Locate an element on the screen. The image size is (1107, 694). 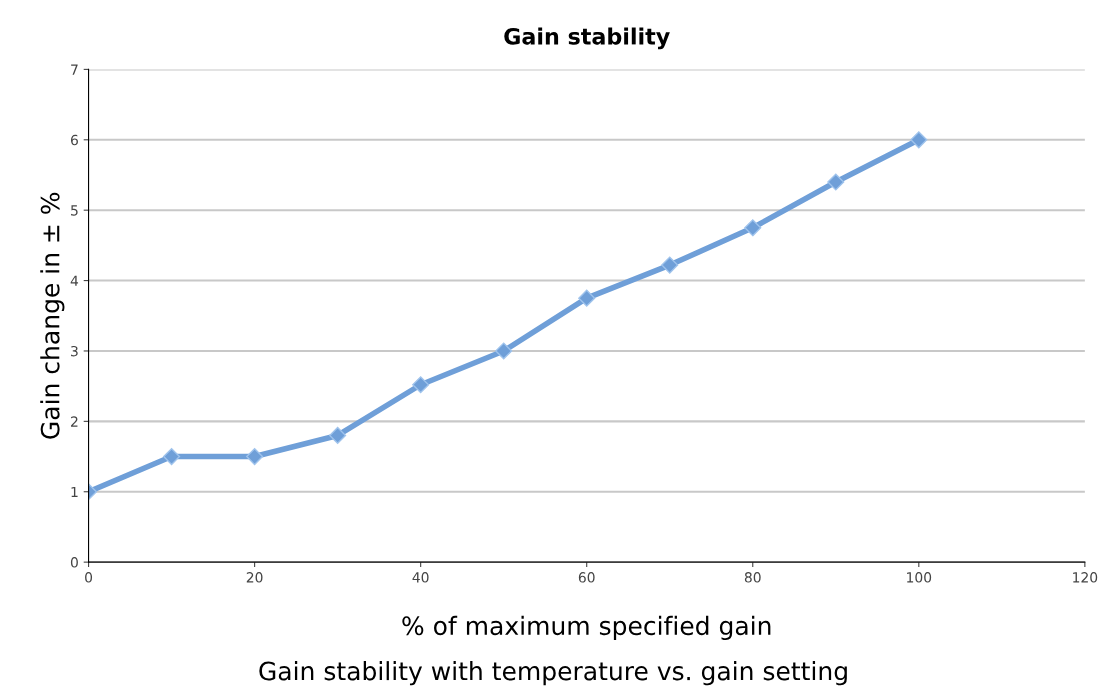
text: Gain stability with temperature vs. gain setting is located at coordinates (553, 673).